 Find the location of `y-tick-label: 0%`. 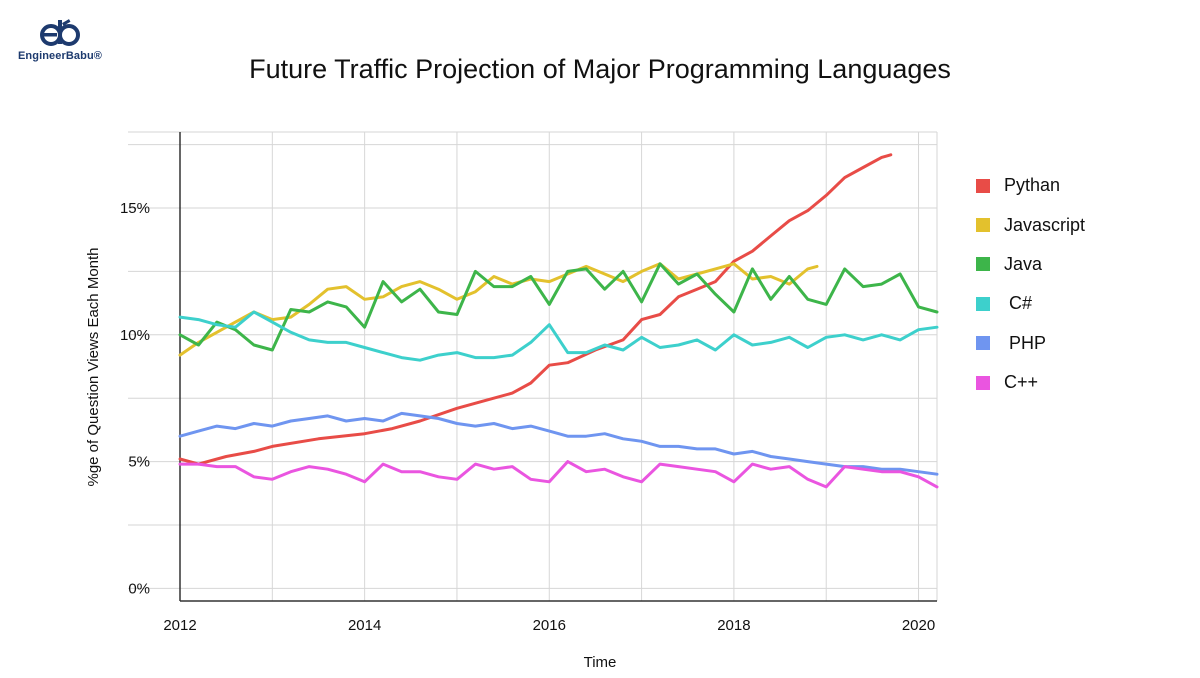

y-tick-label: 0% is located at coordinates (139, 588).